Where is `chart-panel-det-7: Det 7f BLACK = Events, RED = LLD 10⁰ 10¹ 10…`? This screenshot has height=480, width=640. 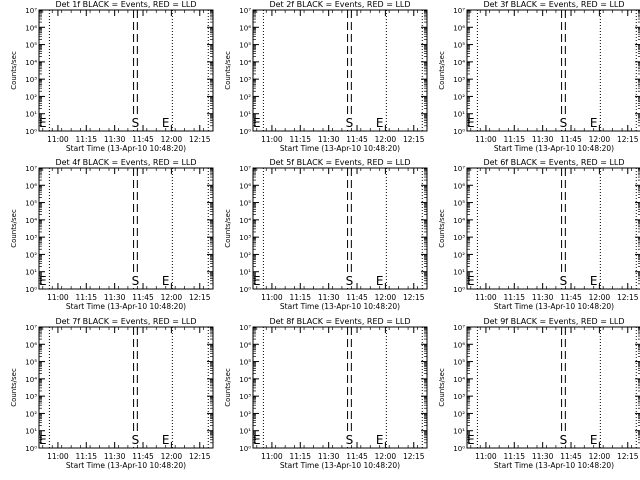
chart-panel-det-7: Det 7f BLACK = Events, RED = LLD 10⁰ 10¹ 10… is located at coordinates (112, 393).